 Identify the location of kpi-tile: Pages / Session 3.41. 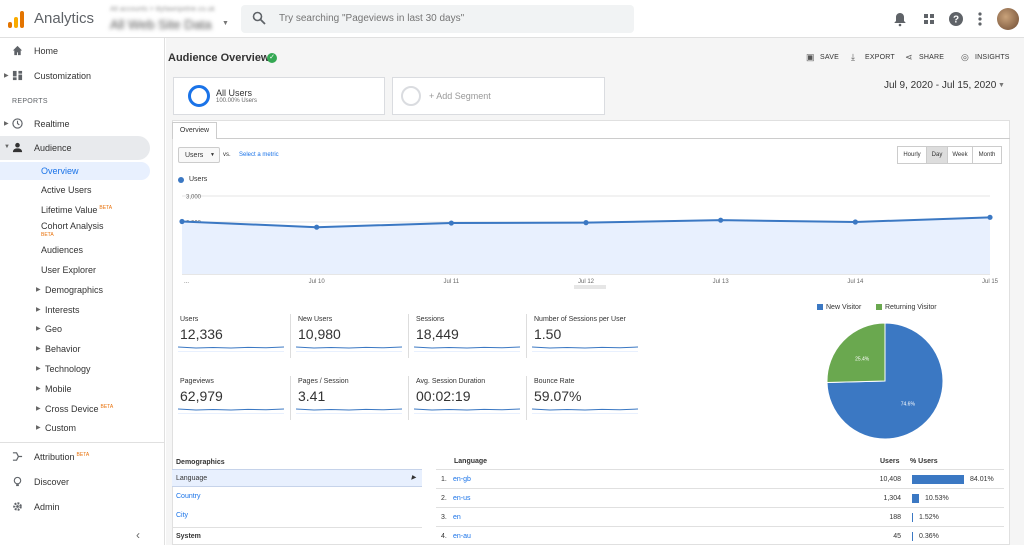
(350, 402).